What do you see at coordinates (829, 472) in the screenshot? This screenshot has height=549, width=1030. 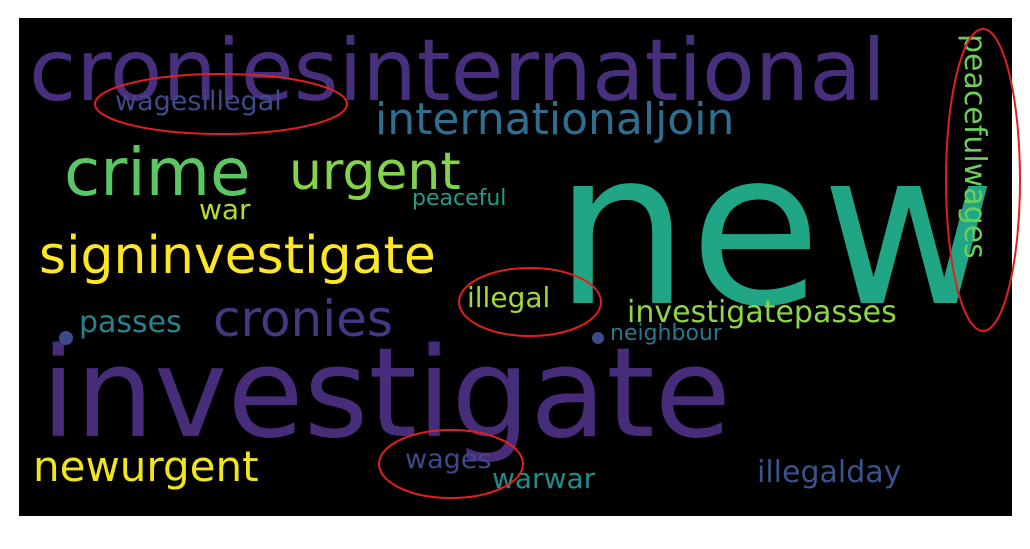 I see `word-illegalday: illegalday` at bounding box center [829, 472].